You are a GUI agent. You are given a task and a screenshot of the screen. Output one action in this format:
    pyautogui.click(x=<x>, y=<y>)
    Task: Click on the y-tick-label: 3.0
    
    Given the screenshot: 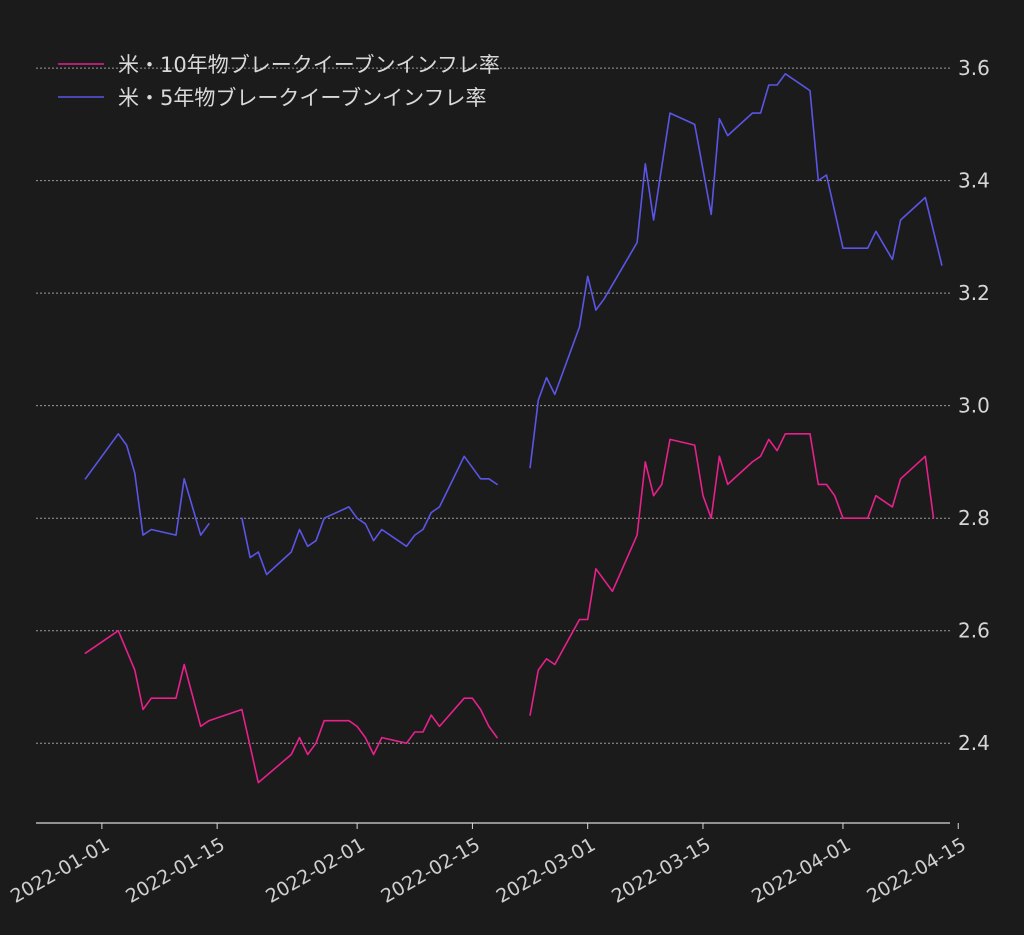 What is the action you would take?
    pyautogui.click(x=974, y=406)
    